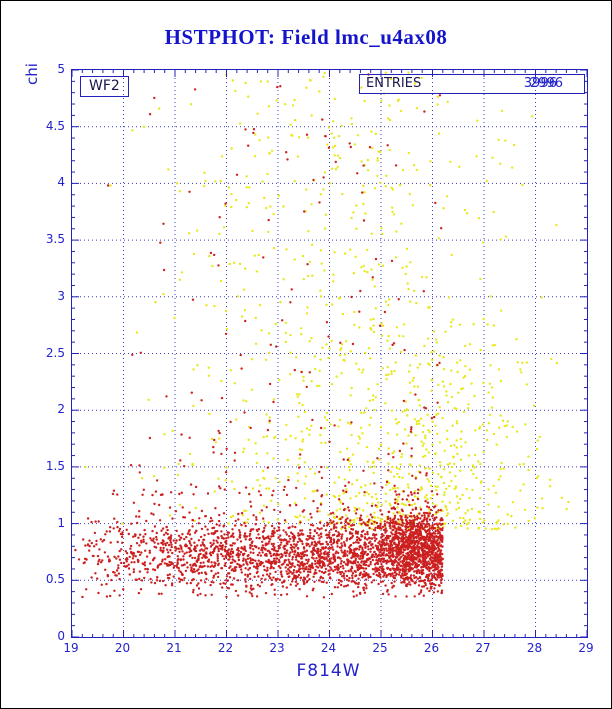 The image size is (612, 709). I want to click on x-tick-label: 19, so click(71, 648).